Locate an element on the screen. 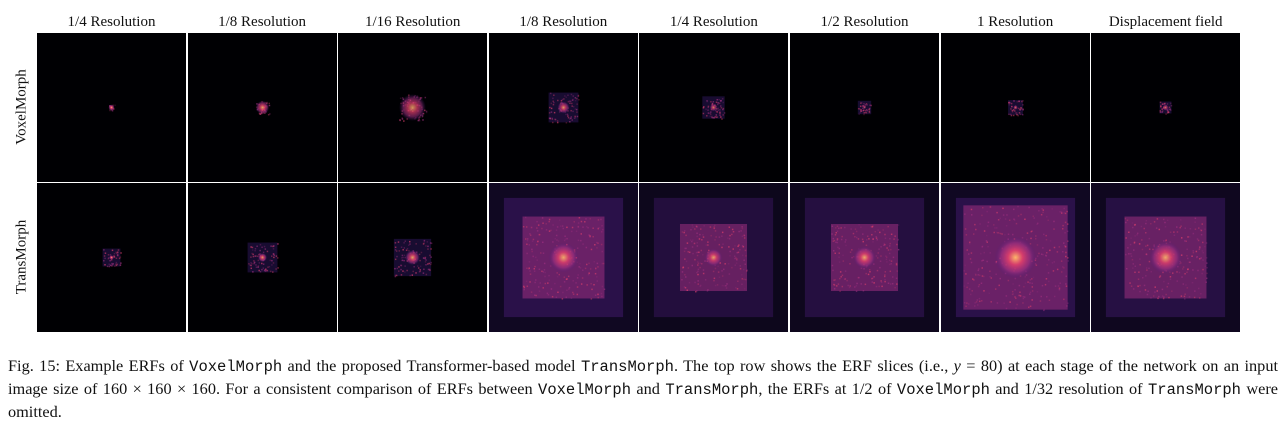 The height and width of the screenshot is (434, 1287). erf-panel is located at coordinates (714, 107).